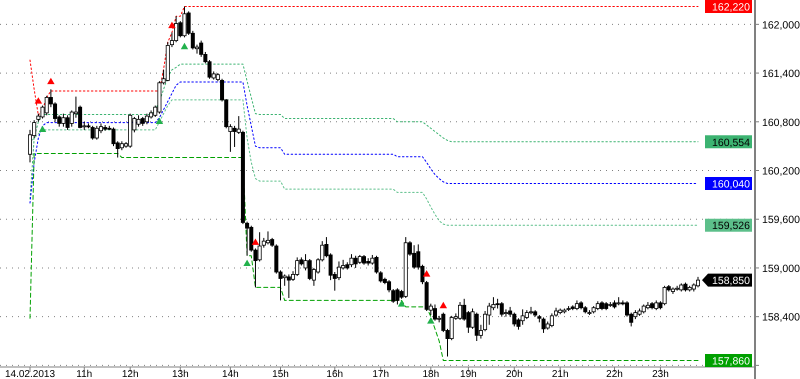 The width and height of the screenshot is (800, 379). Describe the element at coordinates (781, 172) in the screenshot. I see `y-tick-label: 160,200` at that location.